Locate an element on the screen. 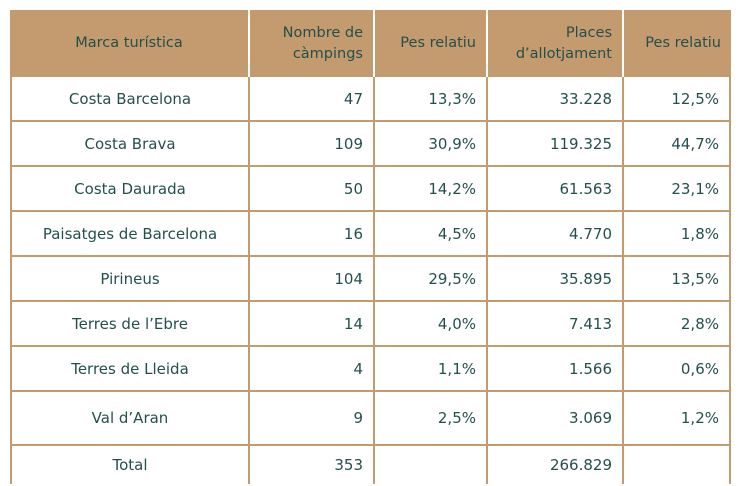 Image resolution: width=741 pixels, height=486 pixels. cell-places-pct: 23,1% is located at coordinates (677, 189).